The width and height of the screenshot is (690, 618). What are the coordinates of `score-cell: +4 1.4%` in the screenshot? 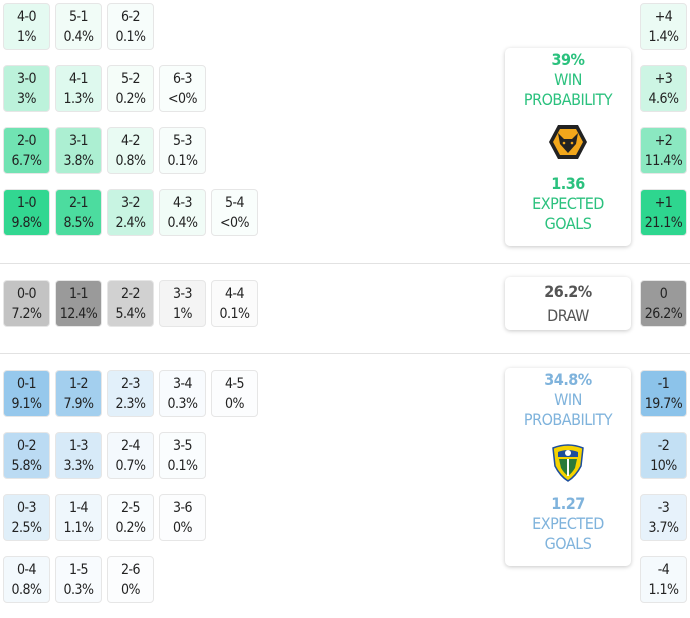 It's located at (663, 26).